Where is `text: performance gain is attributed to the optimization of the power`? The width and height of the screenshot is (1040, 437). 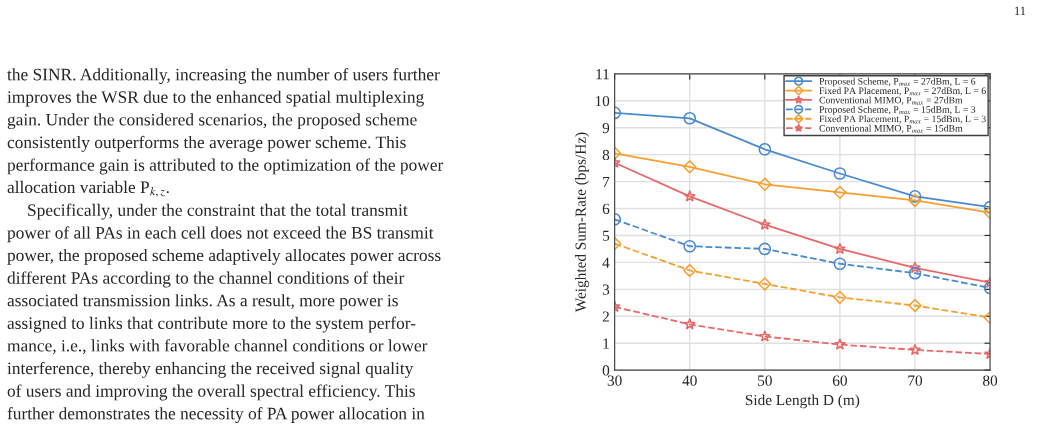
text: performance gain is attributed to the optimization of the power is located at coordinates (225, 166).